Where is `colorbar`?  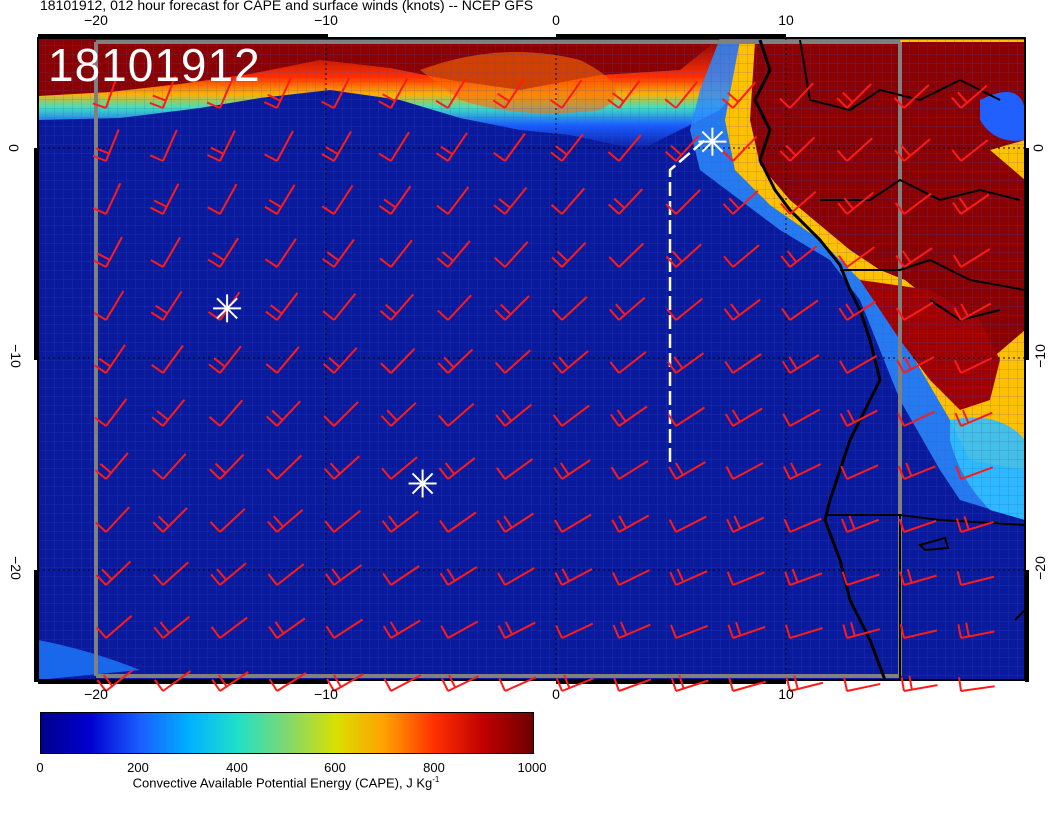 colorbar is located at coordinates (287, 733).